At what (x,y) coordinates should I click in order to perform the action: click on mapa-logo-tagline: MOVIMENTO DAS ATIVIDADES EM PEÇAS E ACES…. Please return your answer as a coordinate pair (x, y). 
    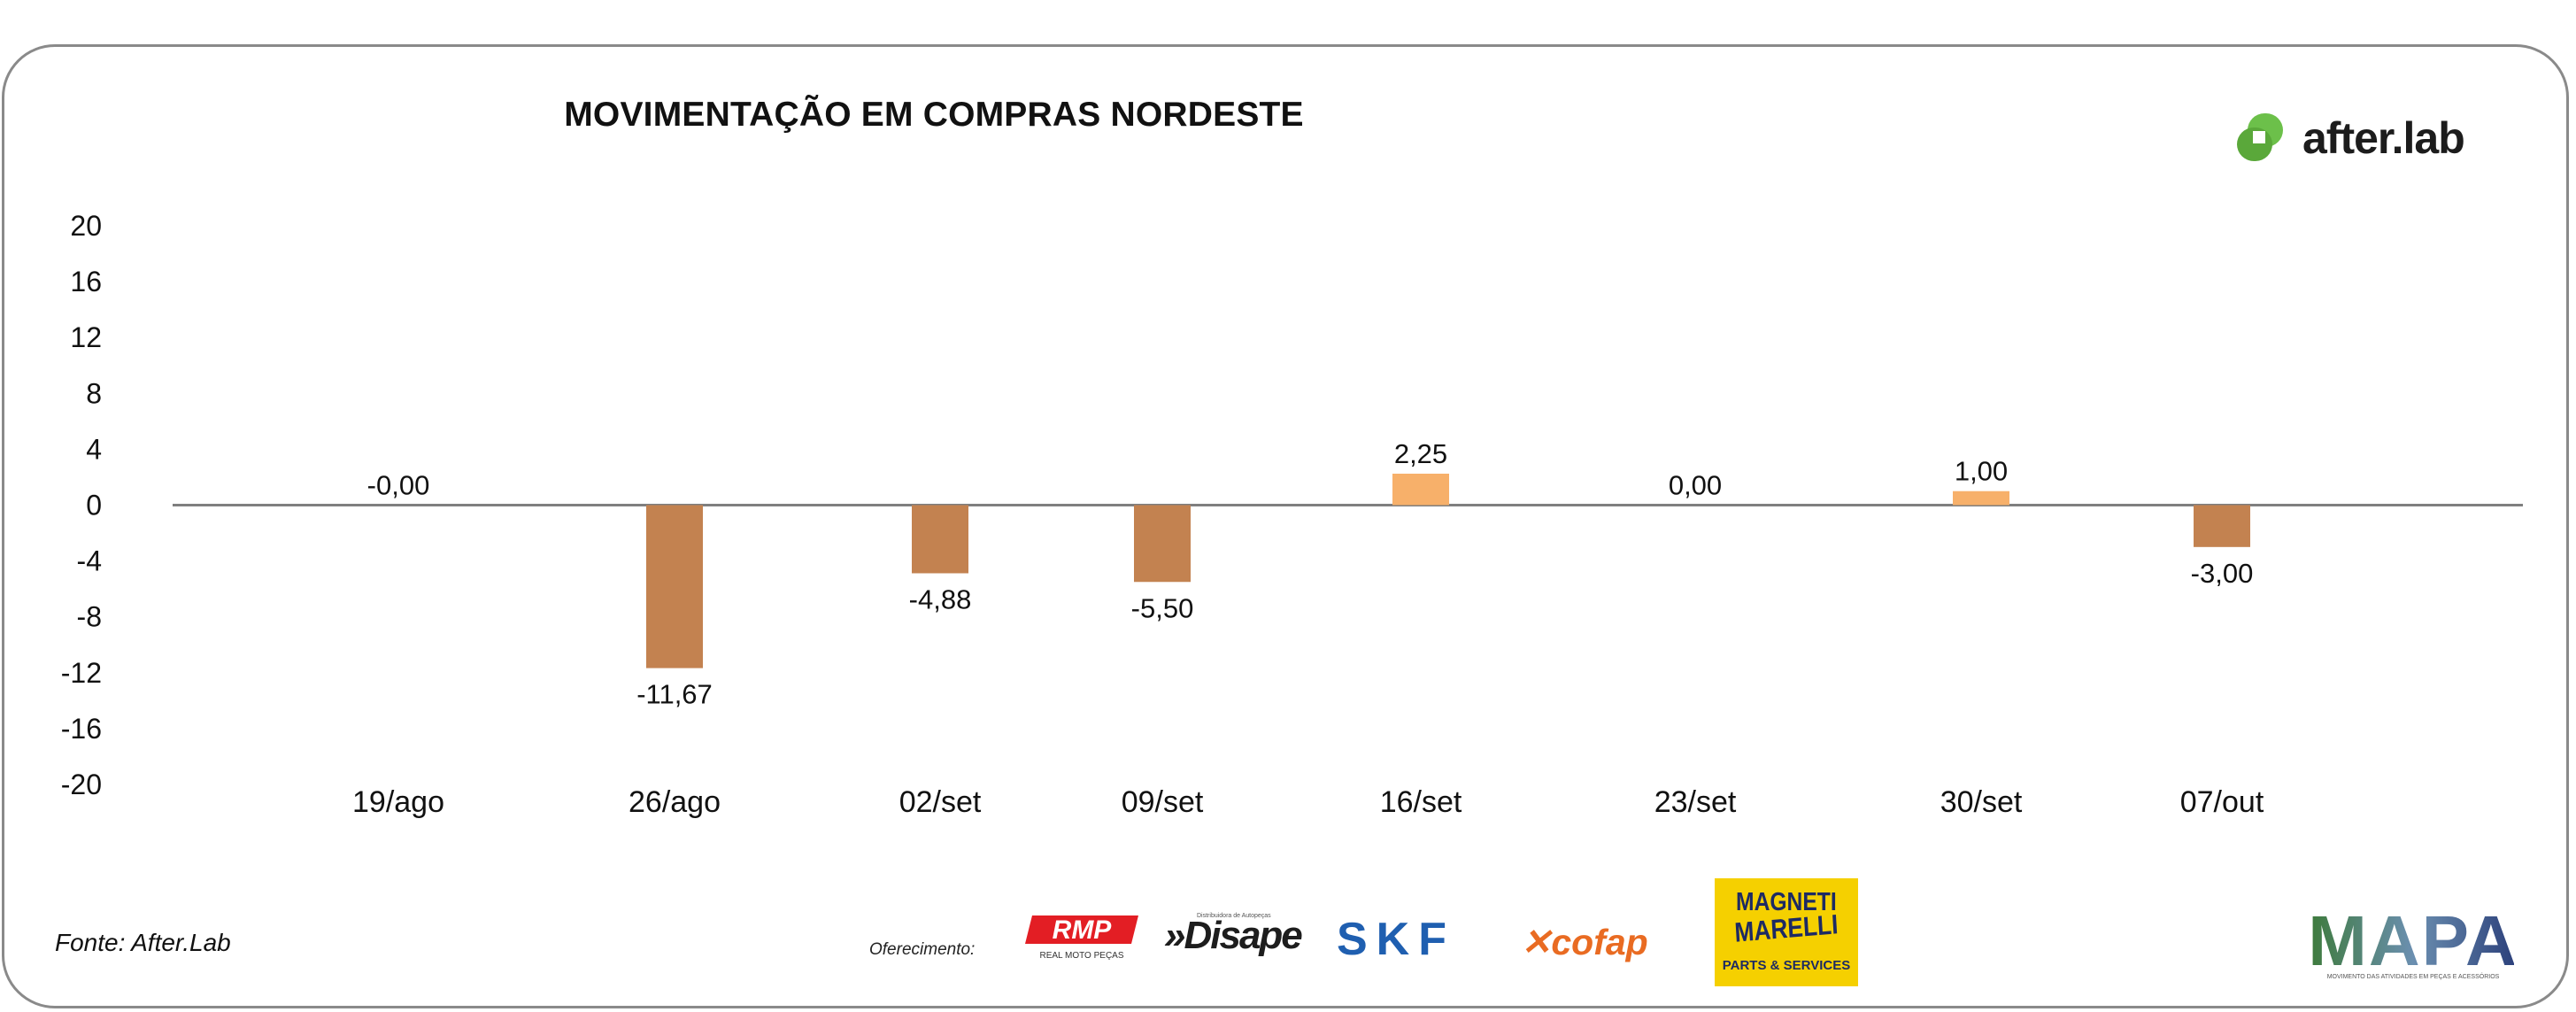
    Looking at the image, I should click on (2413, 976).